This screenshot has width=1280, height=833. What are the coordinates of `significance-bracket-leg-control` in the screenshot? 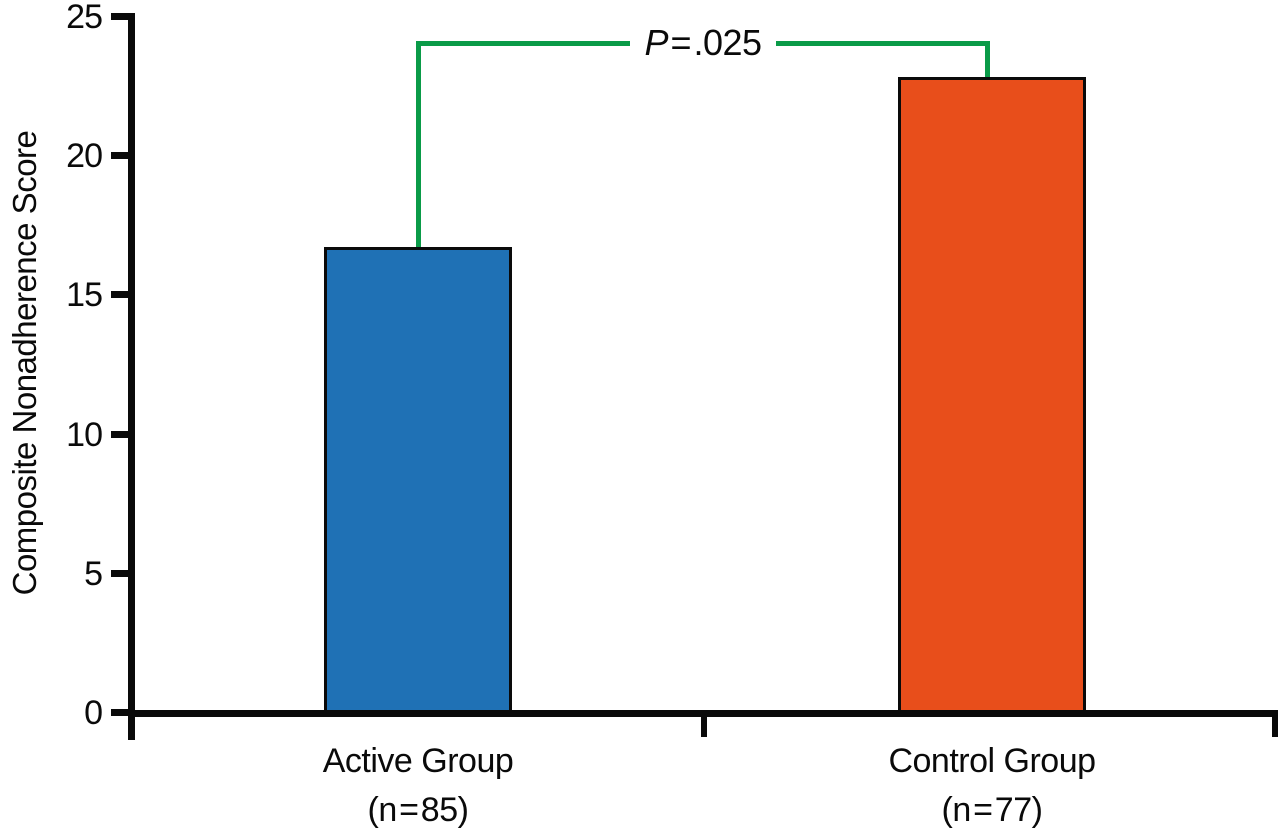 It's located at (987, 59).